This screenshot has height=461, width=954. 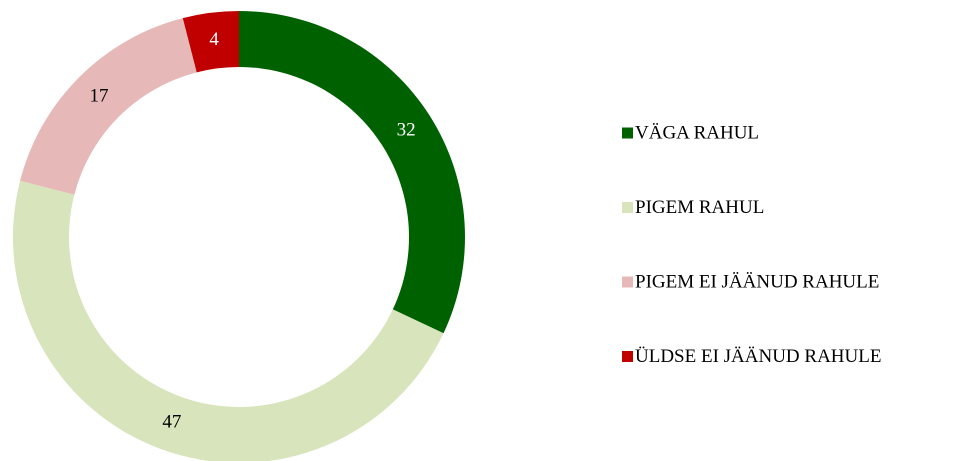 I want to click on data-label: 17, so click(x=98, y=95).